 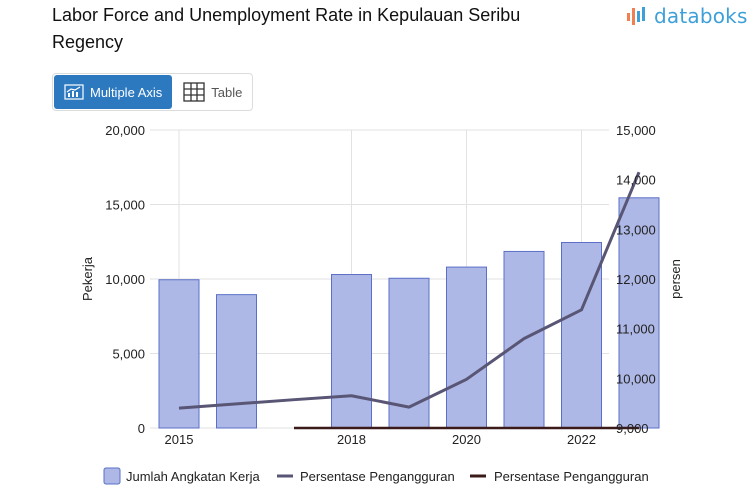 I want to click on legend-swatch, so click(x=112, y=476).